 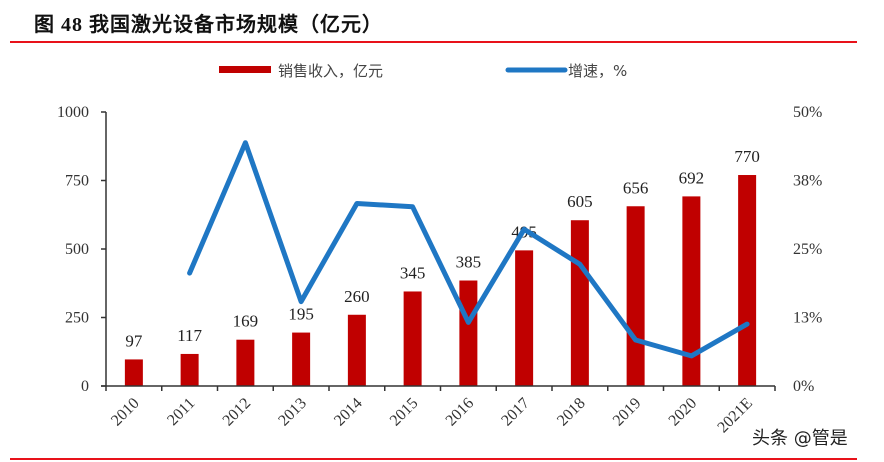 I want to click on bar-value-label: 770, so click(x=747, y=156).